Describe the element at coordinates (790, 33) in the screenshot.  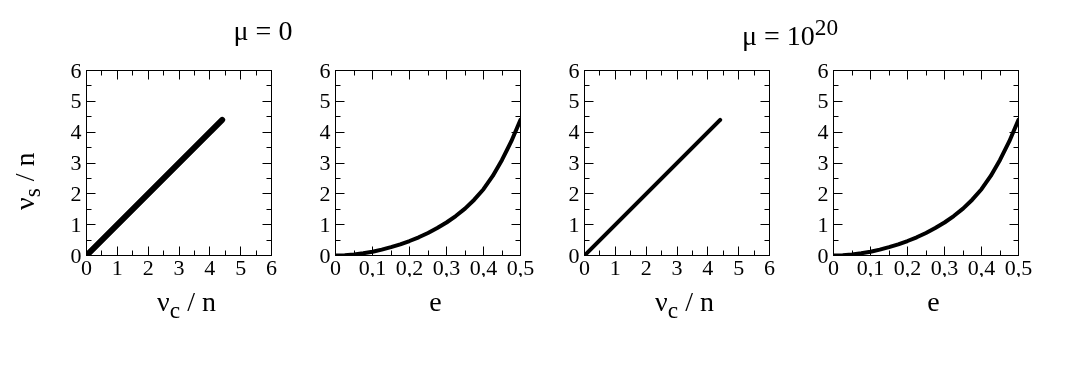
I see `chart-title: μ = 10$^{20}$` at that location.